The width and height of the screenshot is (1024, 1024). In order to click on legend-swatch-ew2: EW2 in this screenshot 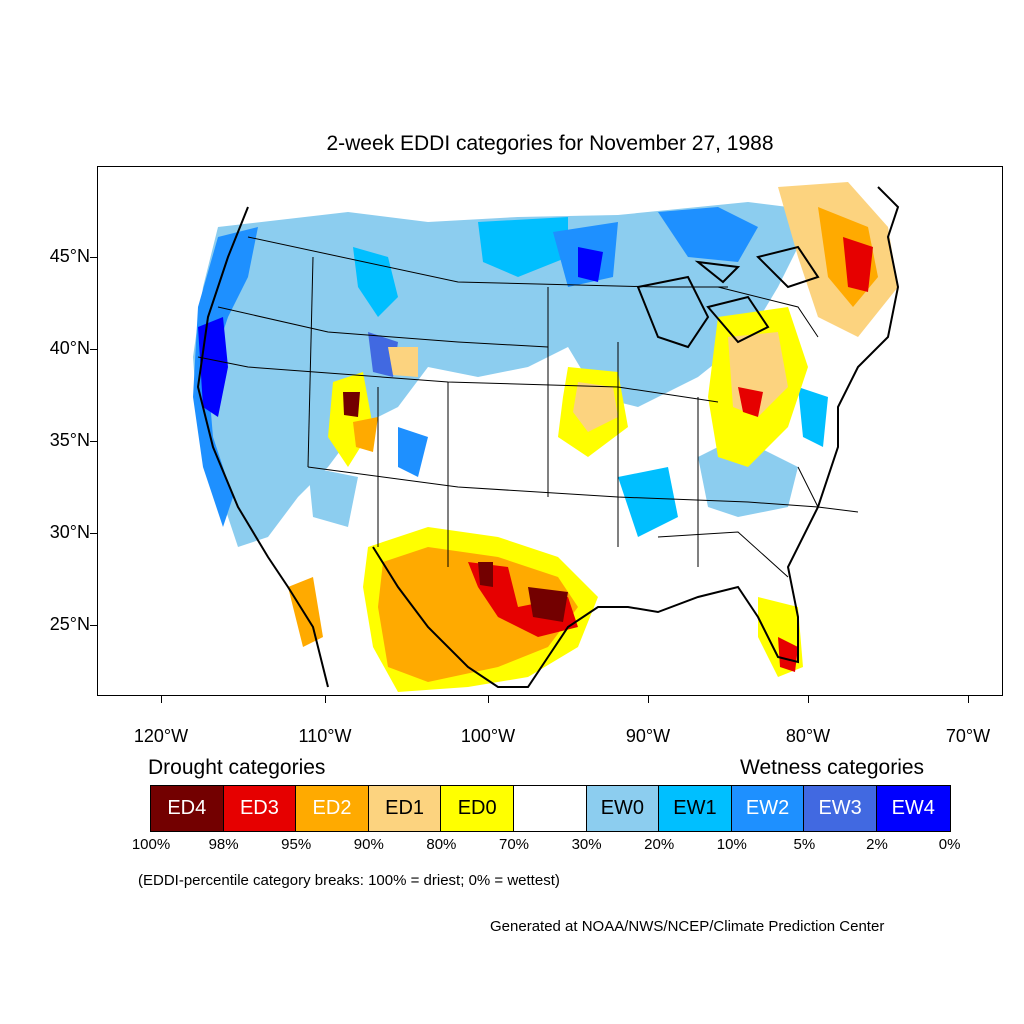, I will do `click(768, 808)`.